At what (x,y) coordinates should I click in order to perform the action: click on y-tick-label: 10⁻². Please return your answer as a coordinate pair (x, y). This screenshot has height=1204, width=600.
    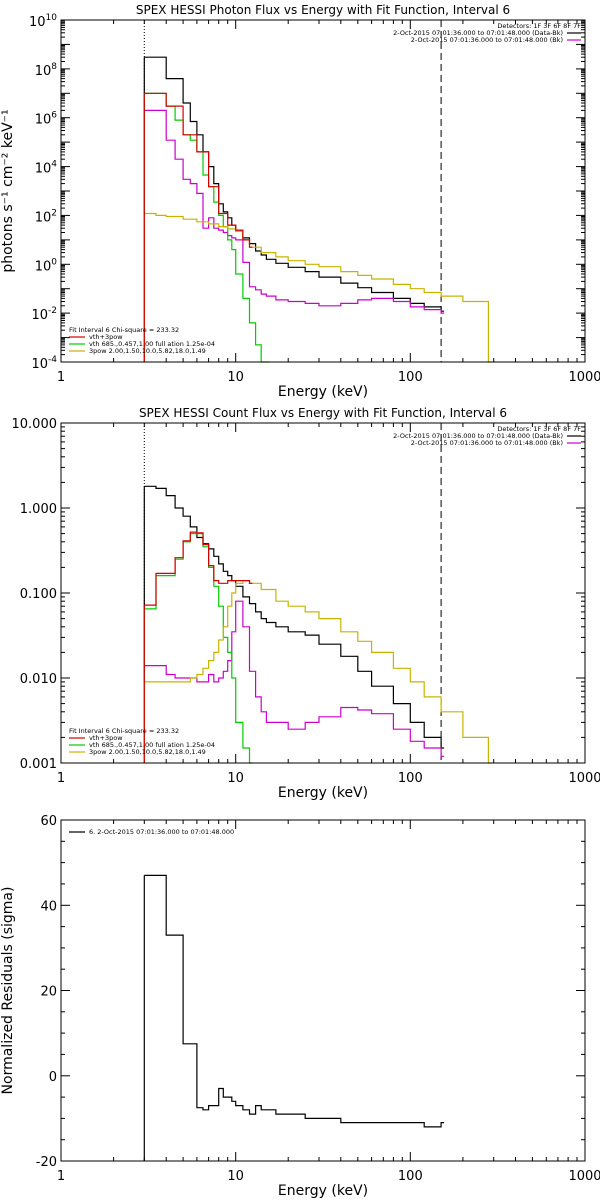
    Looking at the image, I should click on (44, 314).